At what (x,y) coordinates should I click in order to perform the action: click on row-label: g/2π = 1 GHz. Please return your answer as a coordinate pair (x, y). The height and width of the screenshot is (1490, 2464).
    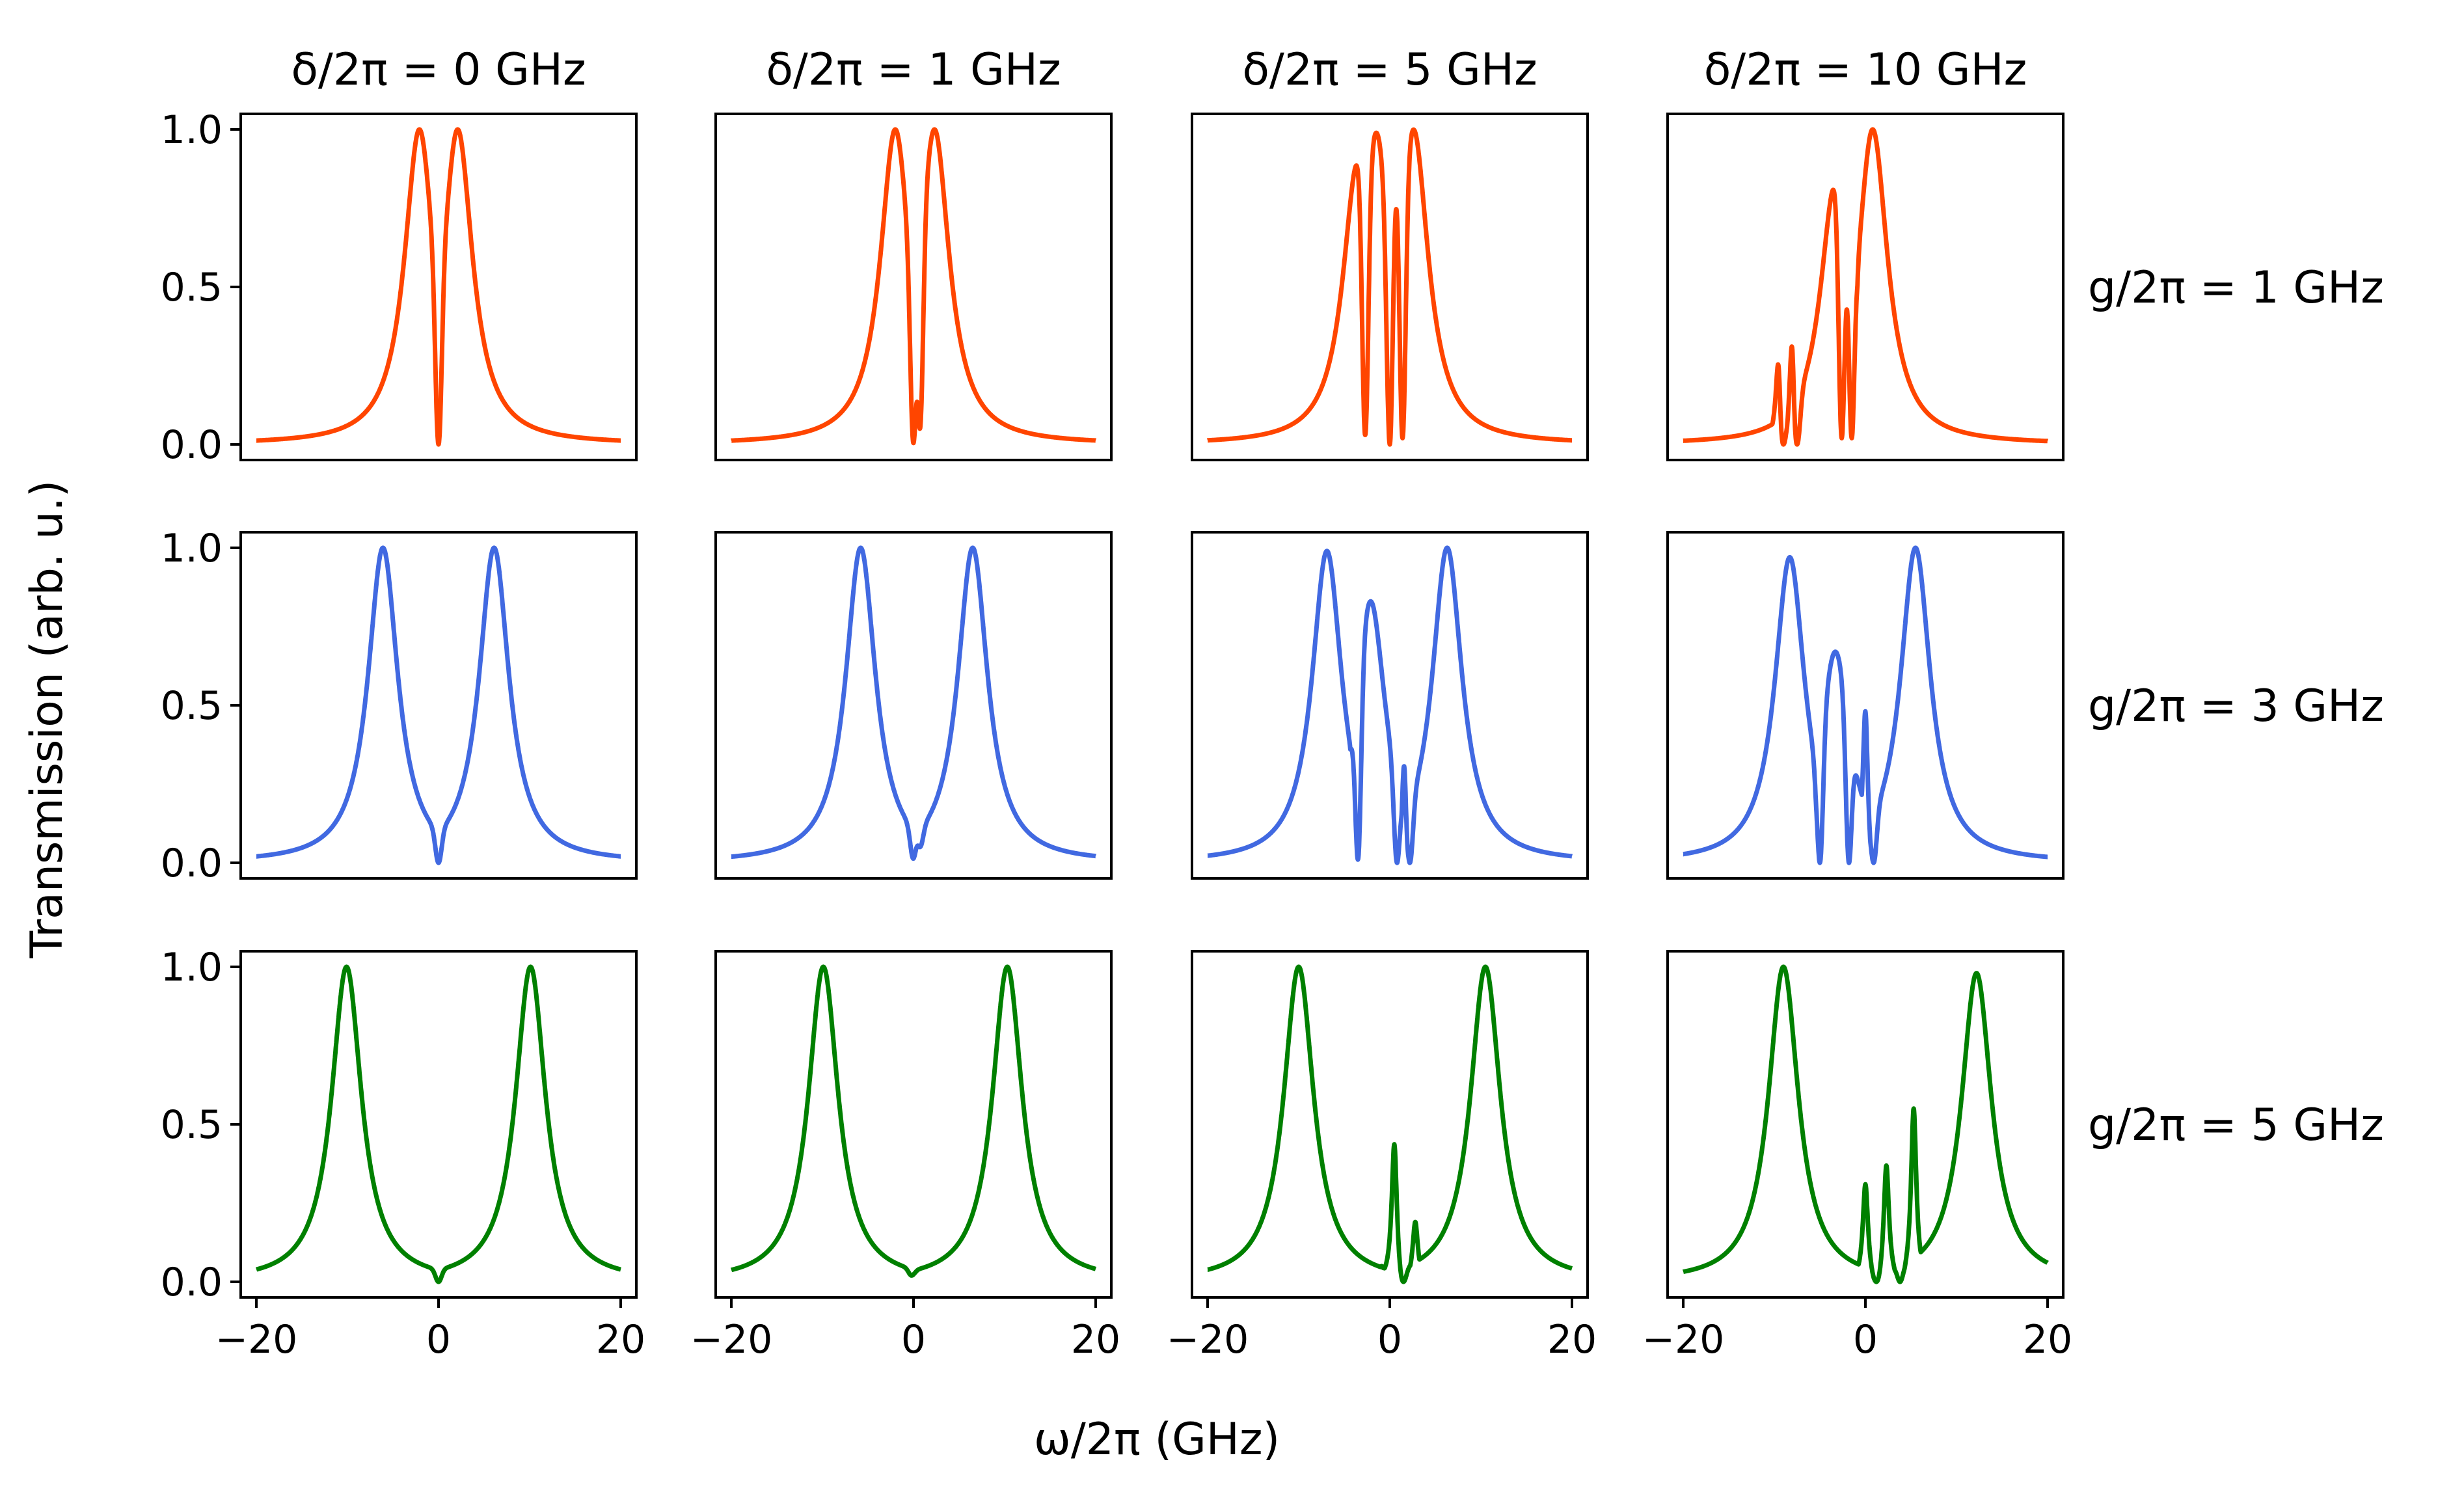
    Looking at the image, I should click on (2236, 288).